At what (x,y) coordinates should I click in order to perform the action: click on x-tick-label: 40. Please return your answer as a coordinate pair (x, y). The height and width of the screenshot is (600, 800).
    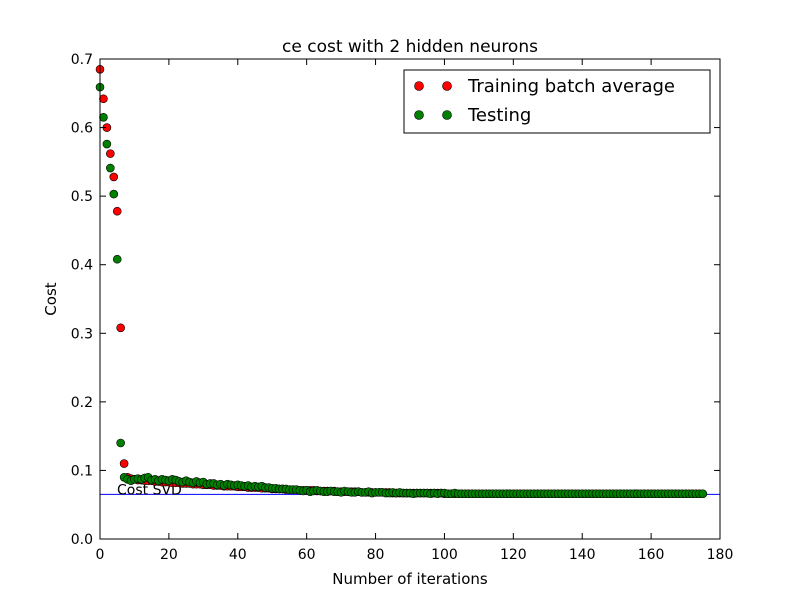
    Looking at the image, I should click on (238, 555).